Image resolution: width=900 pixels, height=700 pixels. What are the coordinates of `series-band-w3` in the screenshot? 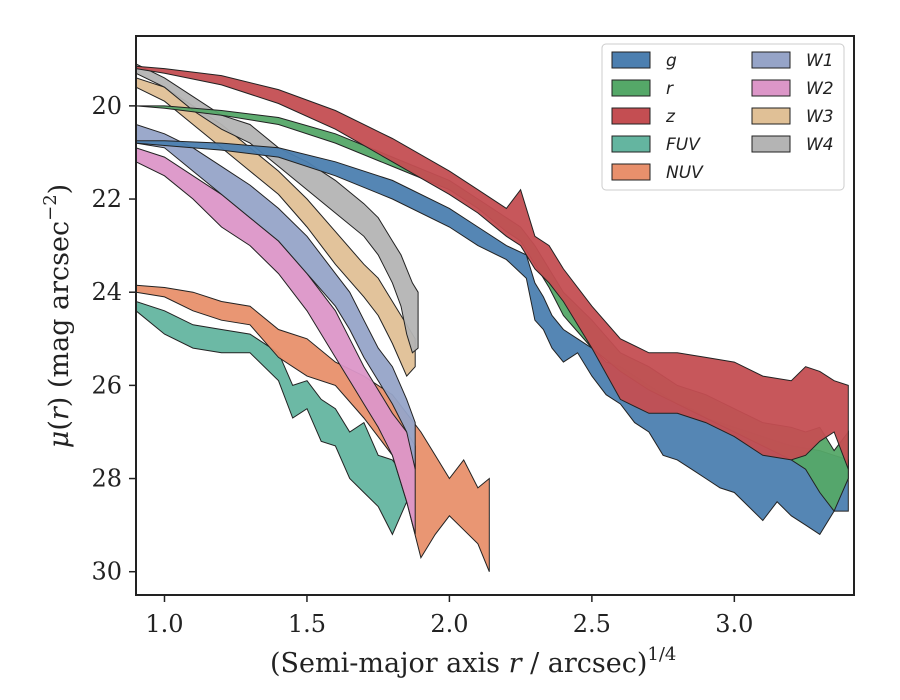 It's located at (276, 227).